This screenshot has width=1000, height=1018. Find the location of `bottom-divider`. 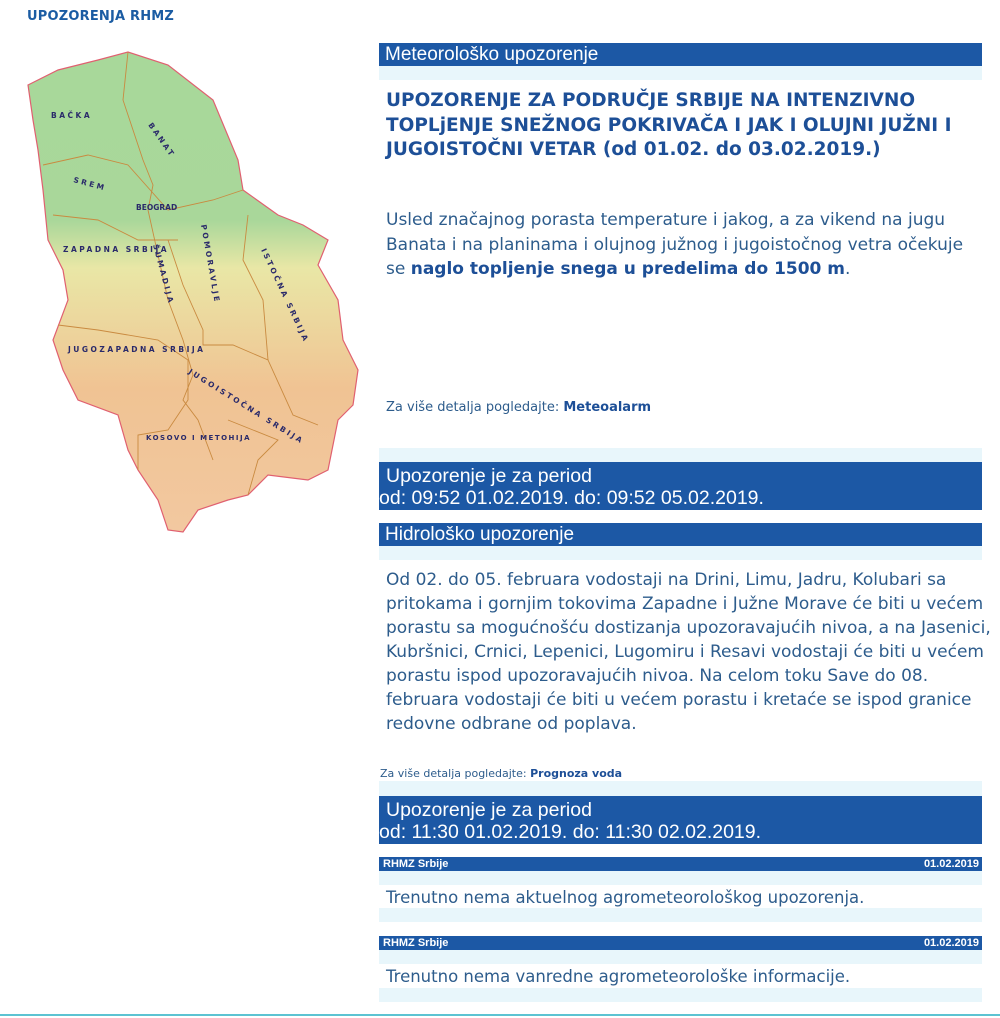

bottom-divider is located at coordinates (500, 1015).